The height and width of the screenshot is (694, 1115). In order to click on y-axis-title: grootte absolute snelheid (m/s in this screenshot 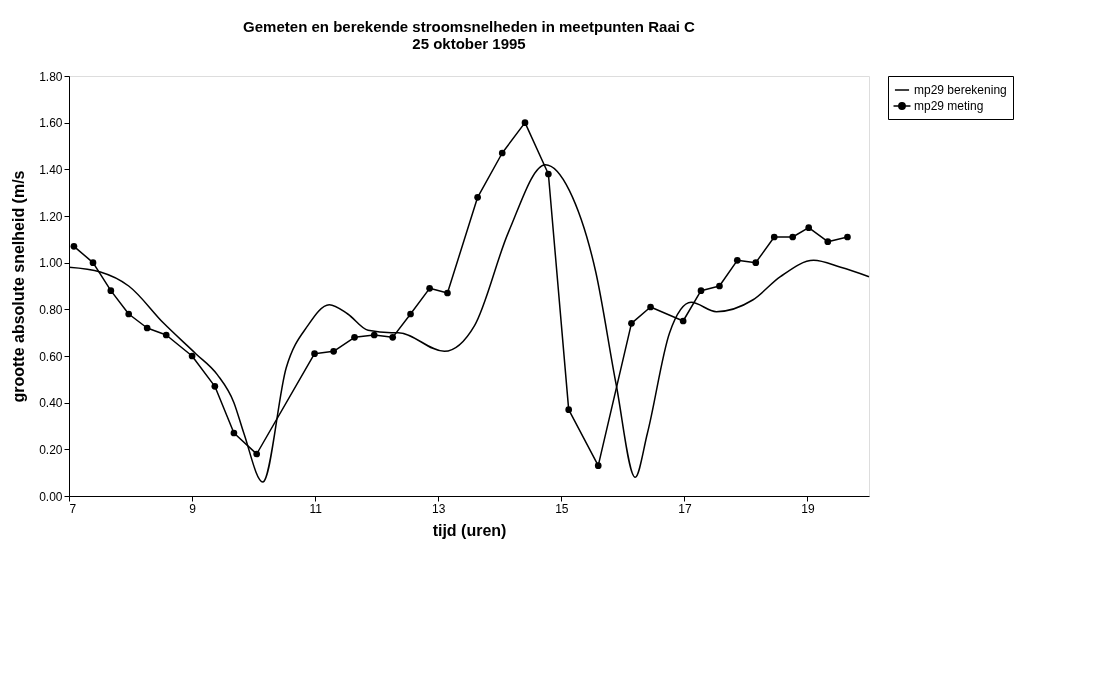, I will do `click(19, 286)`.